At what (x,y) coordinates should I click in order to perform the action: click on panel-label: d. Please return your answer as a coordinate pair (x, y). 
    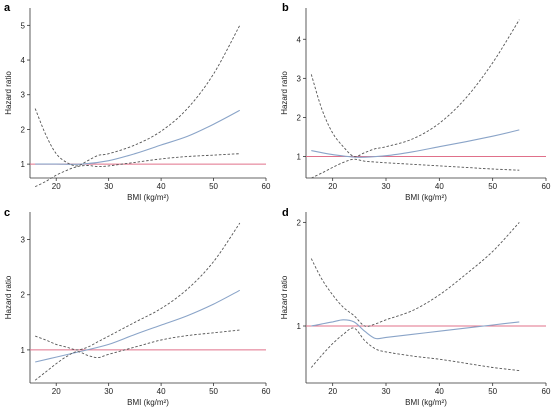
    Looking at the image, I should click on (285, 213).